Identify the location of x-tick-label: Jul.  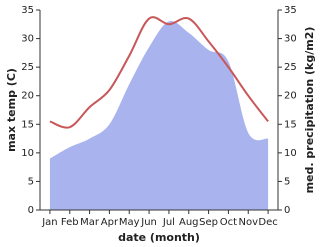
(168, 222).